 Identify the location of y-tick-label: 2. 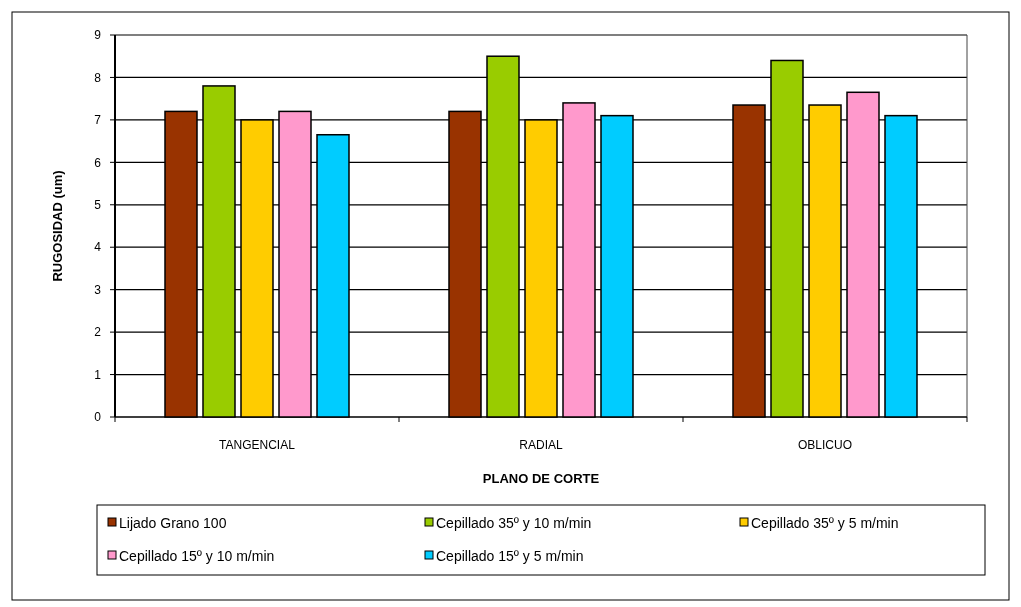
(98, 332).